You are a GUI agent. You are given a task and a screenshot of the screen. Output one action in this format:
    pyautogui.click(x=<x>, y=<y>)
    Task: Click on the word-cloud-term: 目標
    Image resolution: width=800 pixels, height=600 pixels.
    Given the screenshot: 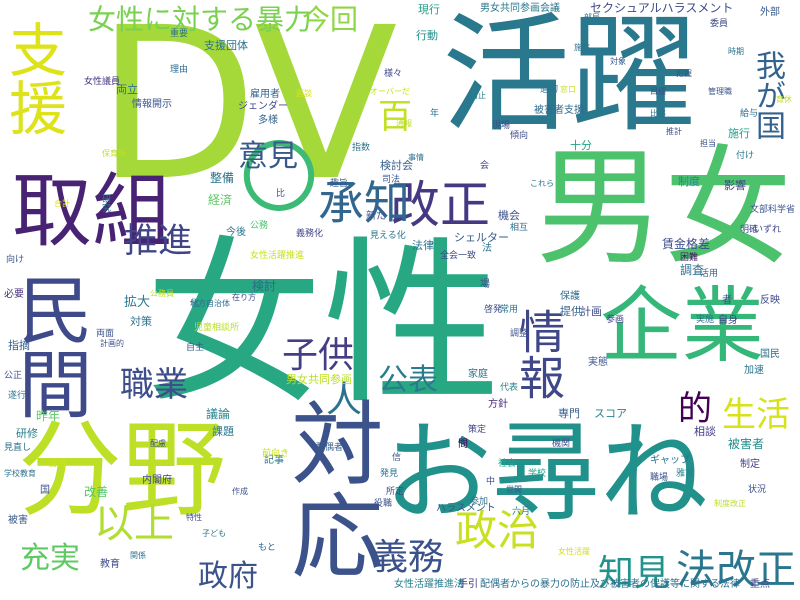 What is the action you would take?
    pyautogui.click(x=658, y=91)
    